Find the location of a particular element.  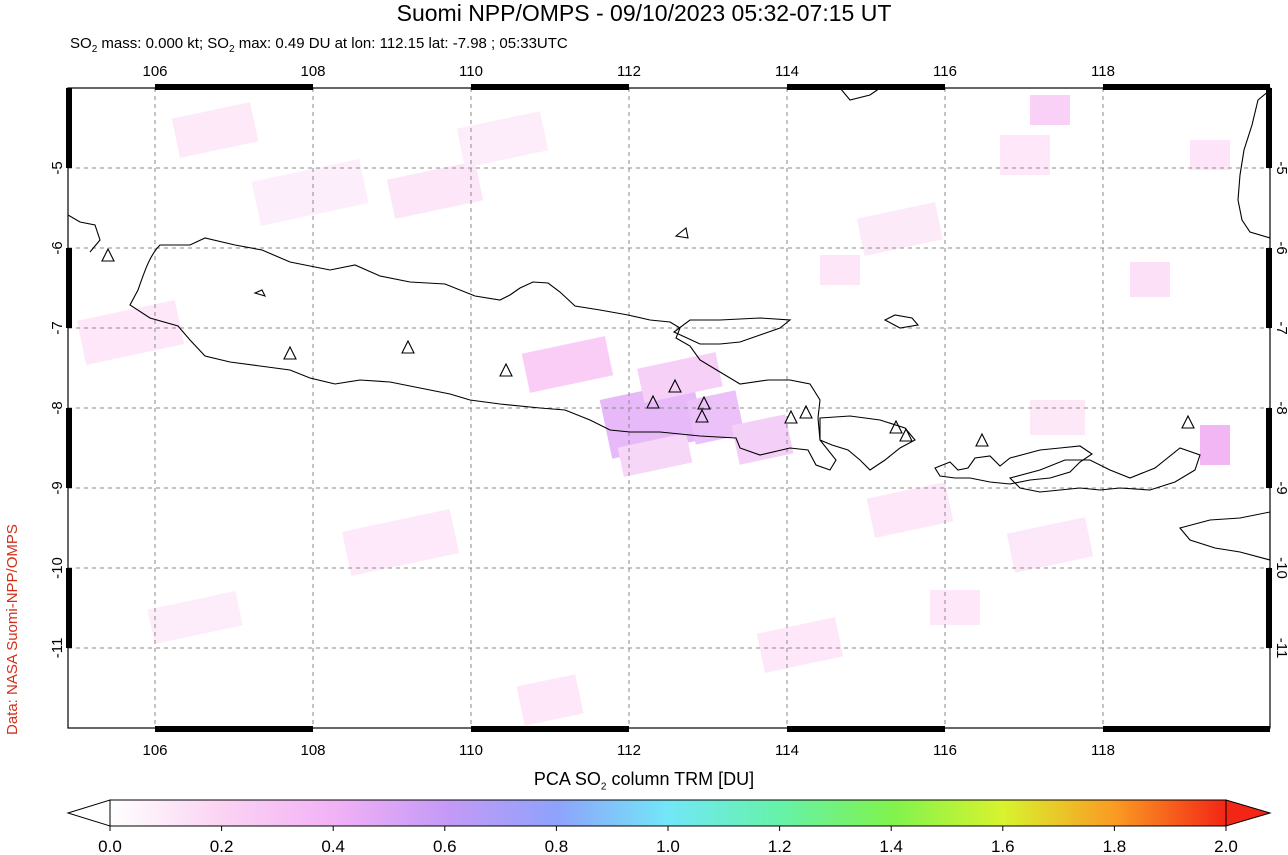

colorbar-tick-label: 1.8 is located at coordinates (1115, 846).